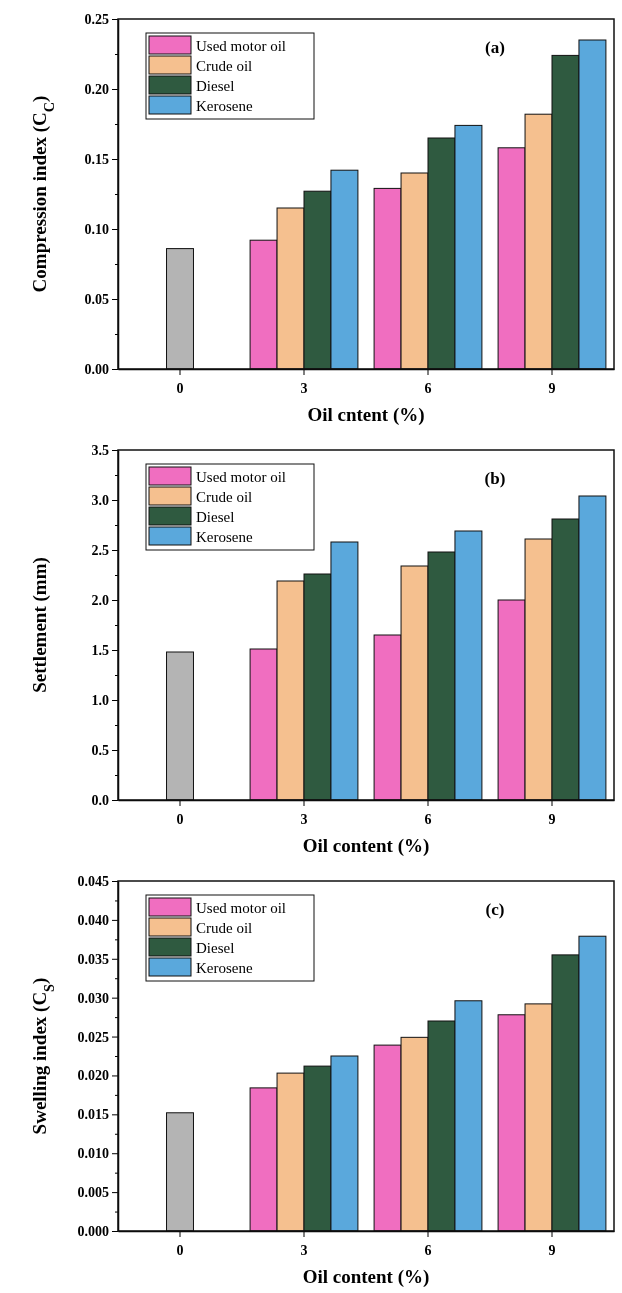 This screenshot has height=1293, width=622. What do you see at coordinates (100, 650) in the screenshot?
I see `y-tick-label: 1.5` at bounding box center [100, 650].